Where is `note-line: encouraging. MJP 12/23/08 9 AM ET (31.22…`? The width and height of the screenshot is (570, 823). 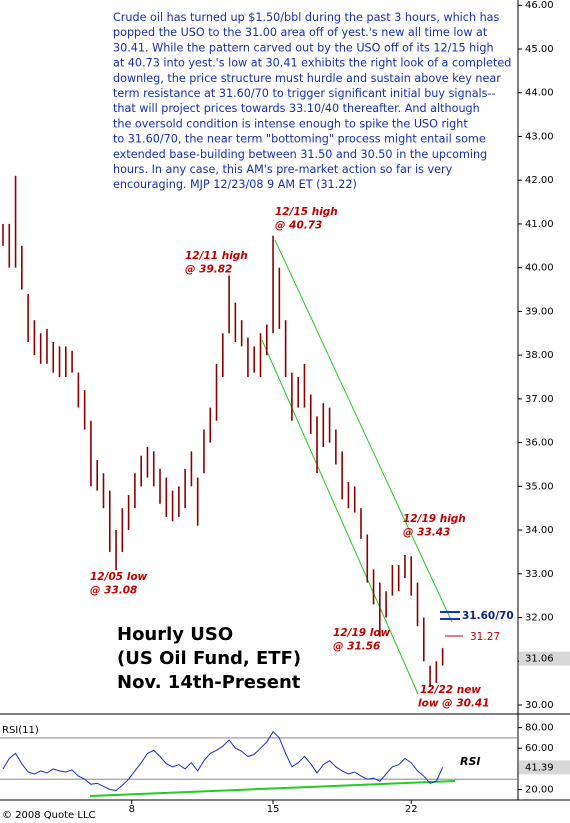
note-line: encouraging. MJP 12/23/08 9 AM ET (31.22… is located at coordinates (235, 184).